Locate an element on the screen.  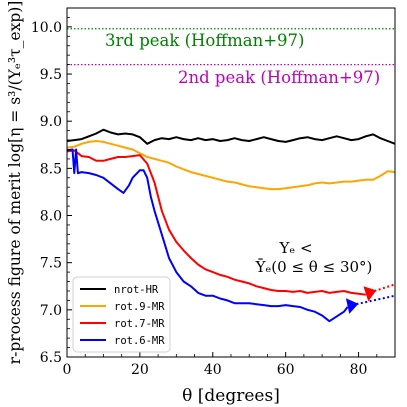
y-tick-label: 7.5 is located at coordinates (51, 264).